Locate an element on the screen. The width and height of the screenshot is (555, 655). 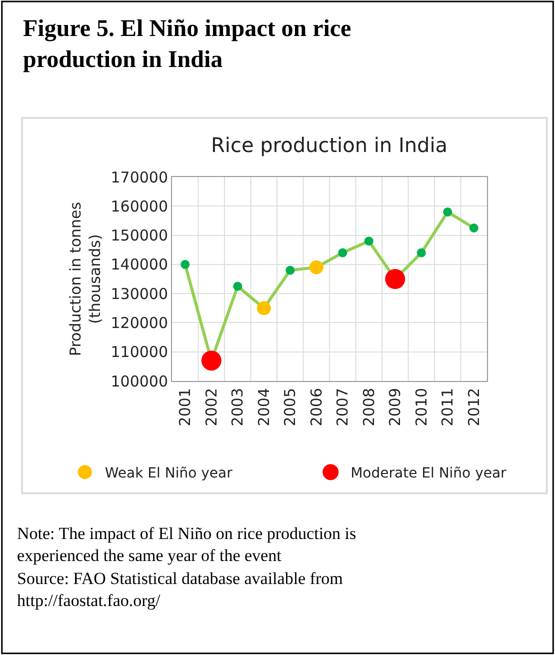
y-tick-label: 120000 is located at coordinates (139, 323).